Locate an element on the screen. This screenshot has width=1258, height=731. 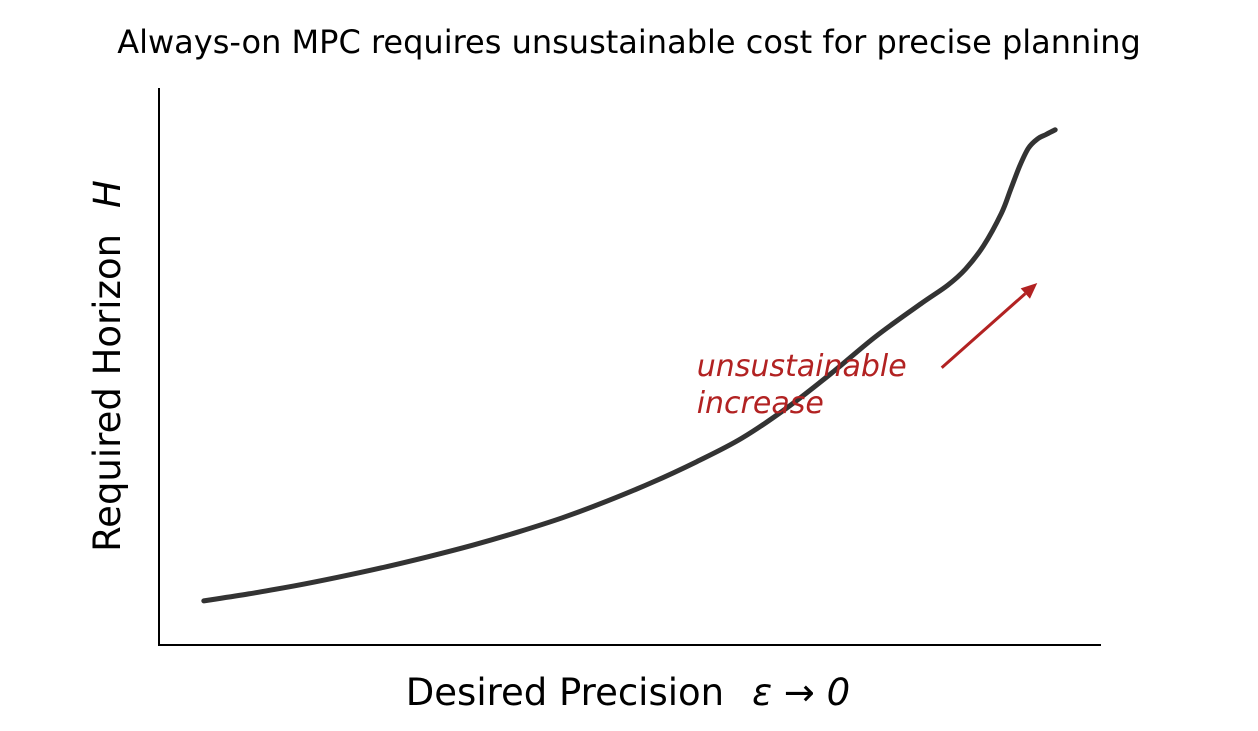
annotation-text: unsustainable increase is located at coordinates (802, 385).